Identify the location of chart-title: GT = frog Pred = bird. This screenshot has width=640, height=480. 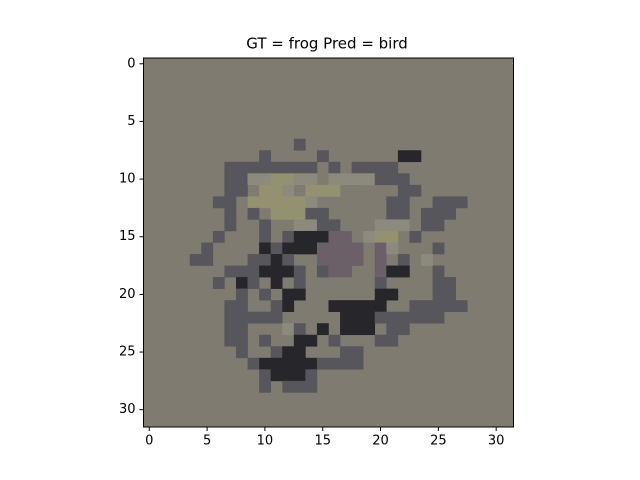
(327, 44).